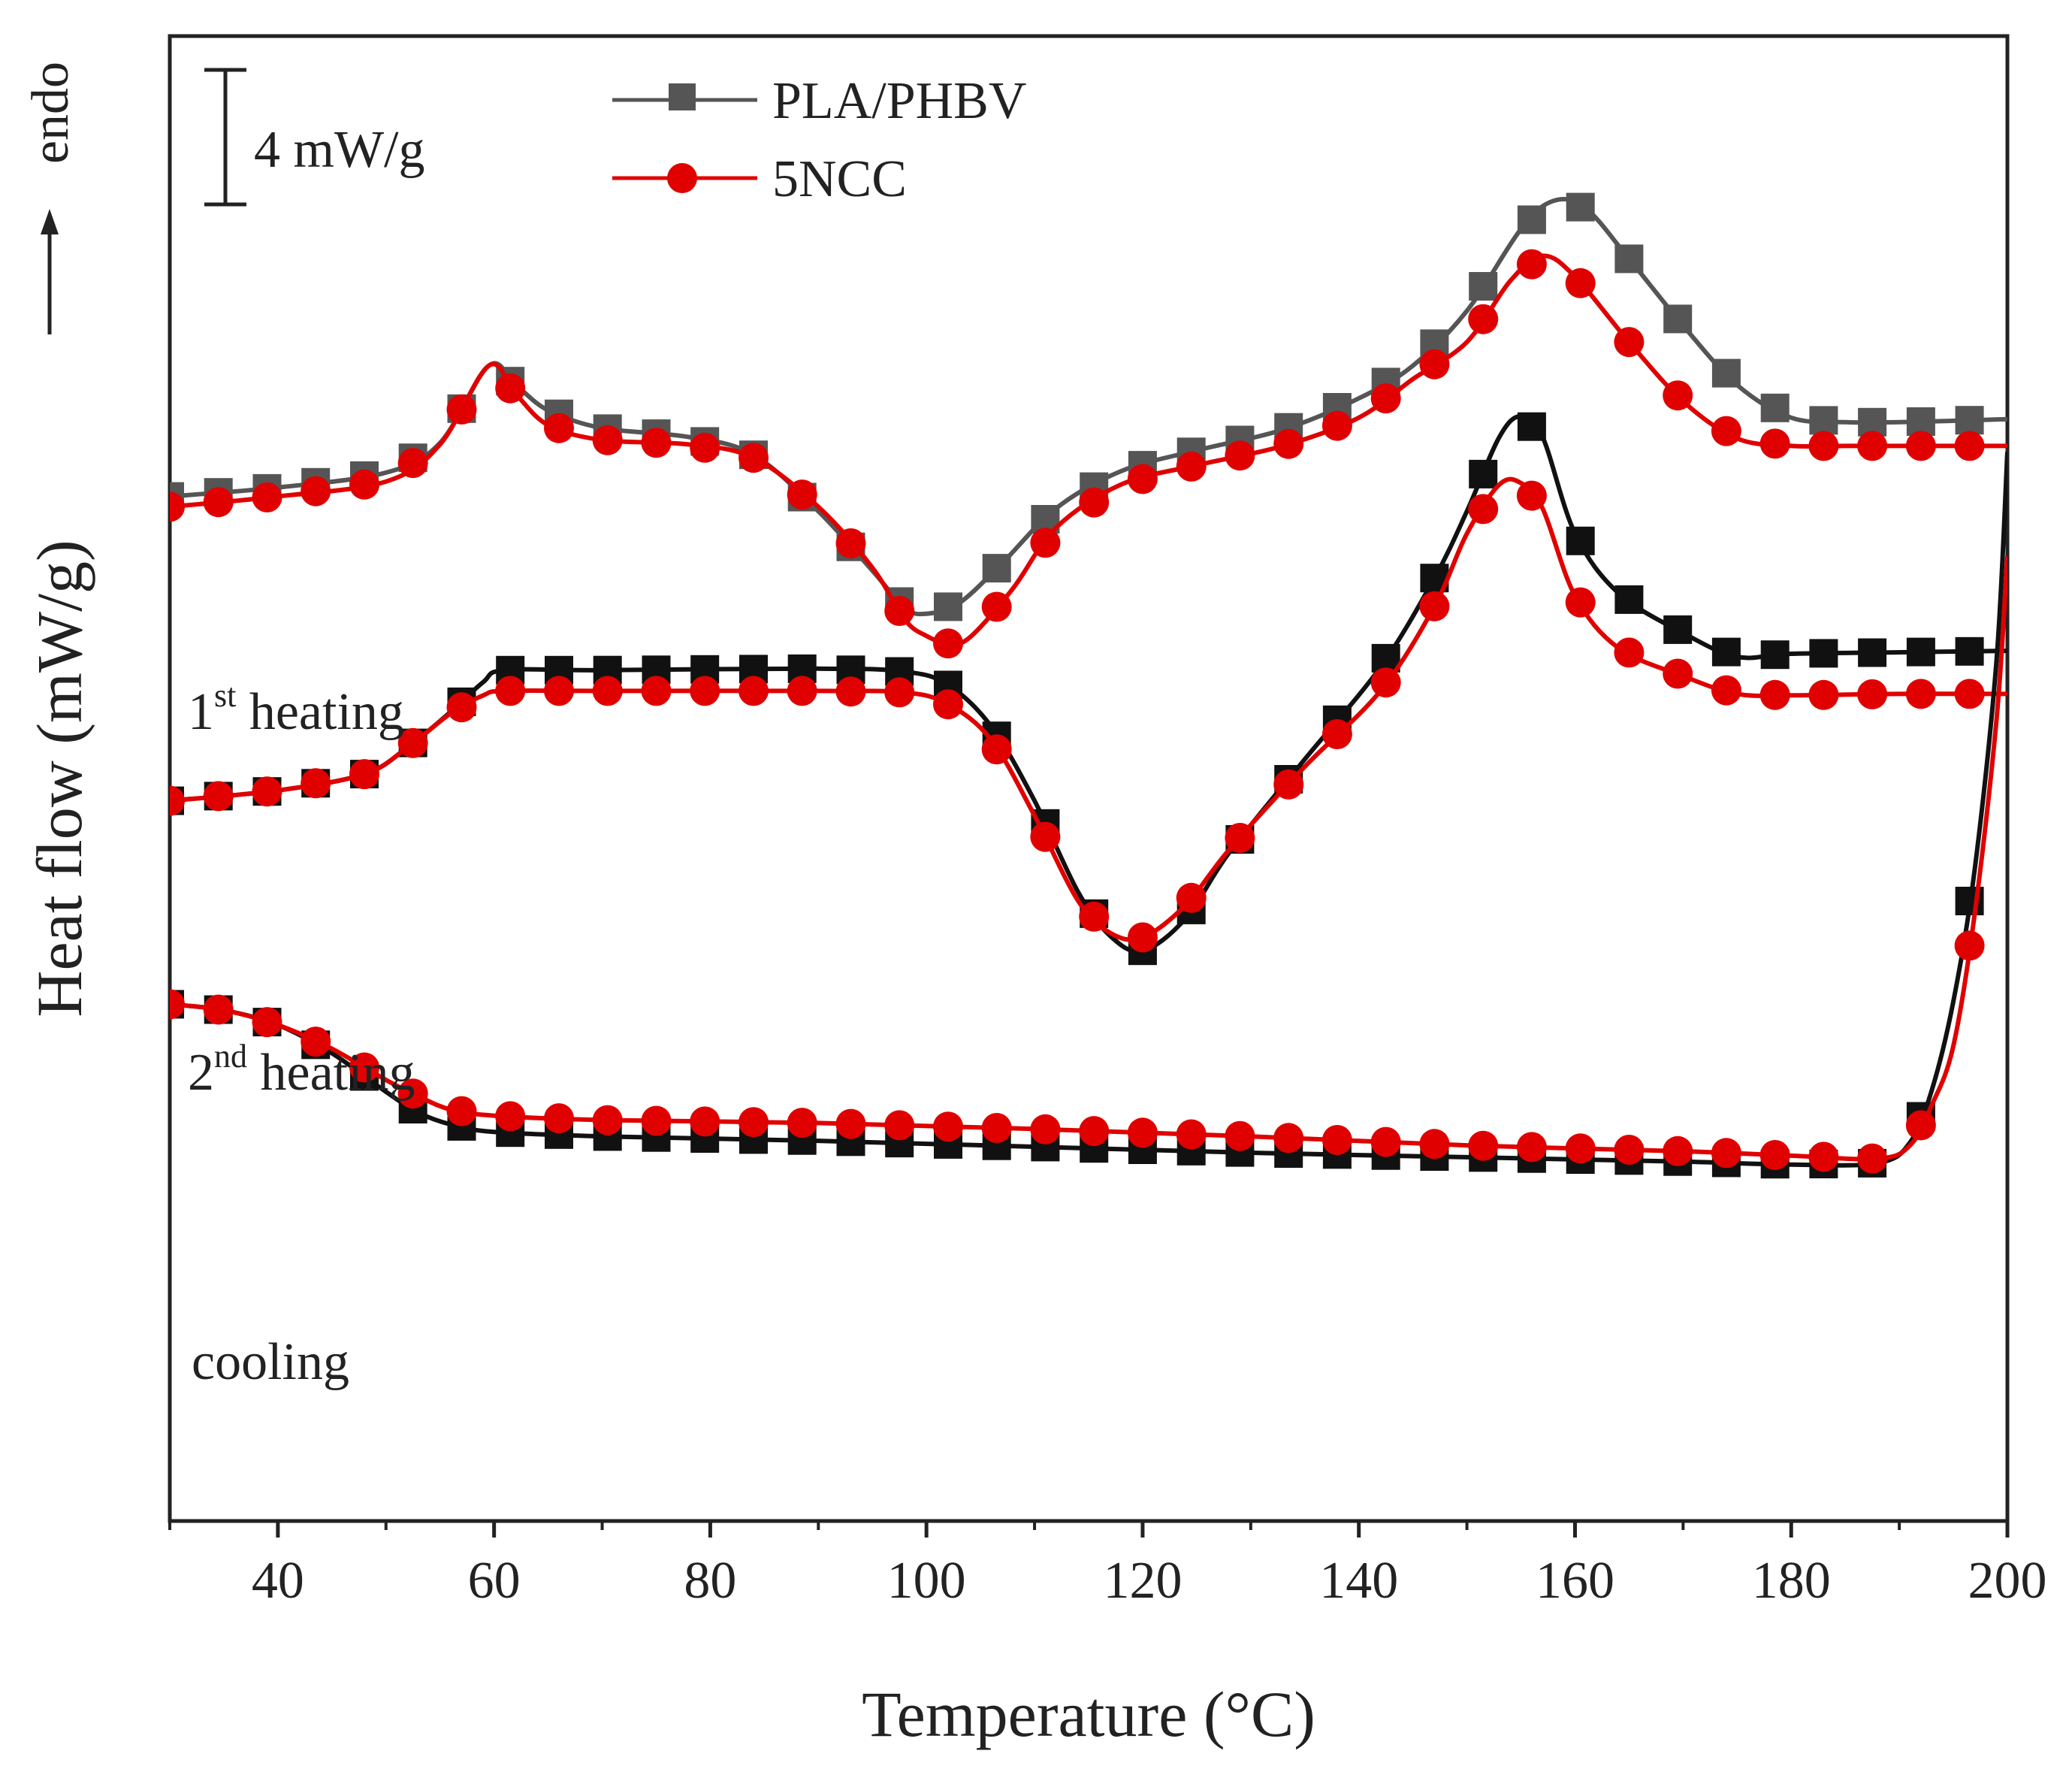  What do you see at coordinates (50, 271) in the screenshot?
I see `endo-arrow-icon` at bounding box center [50, 271].